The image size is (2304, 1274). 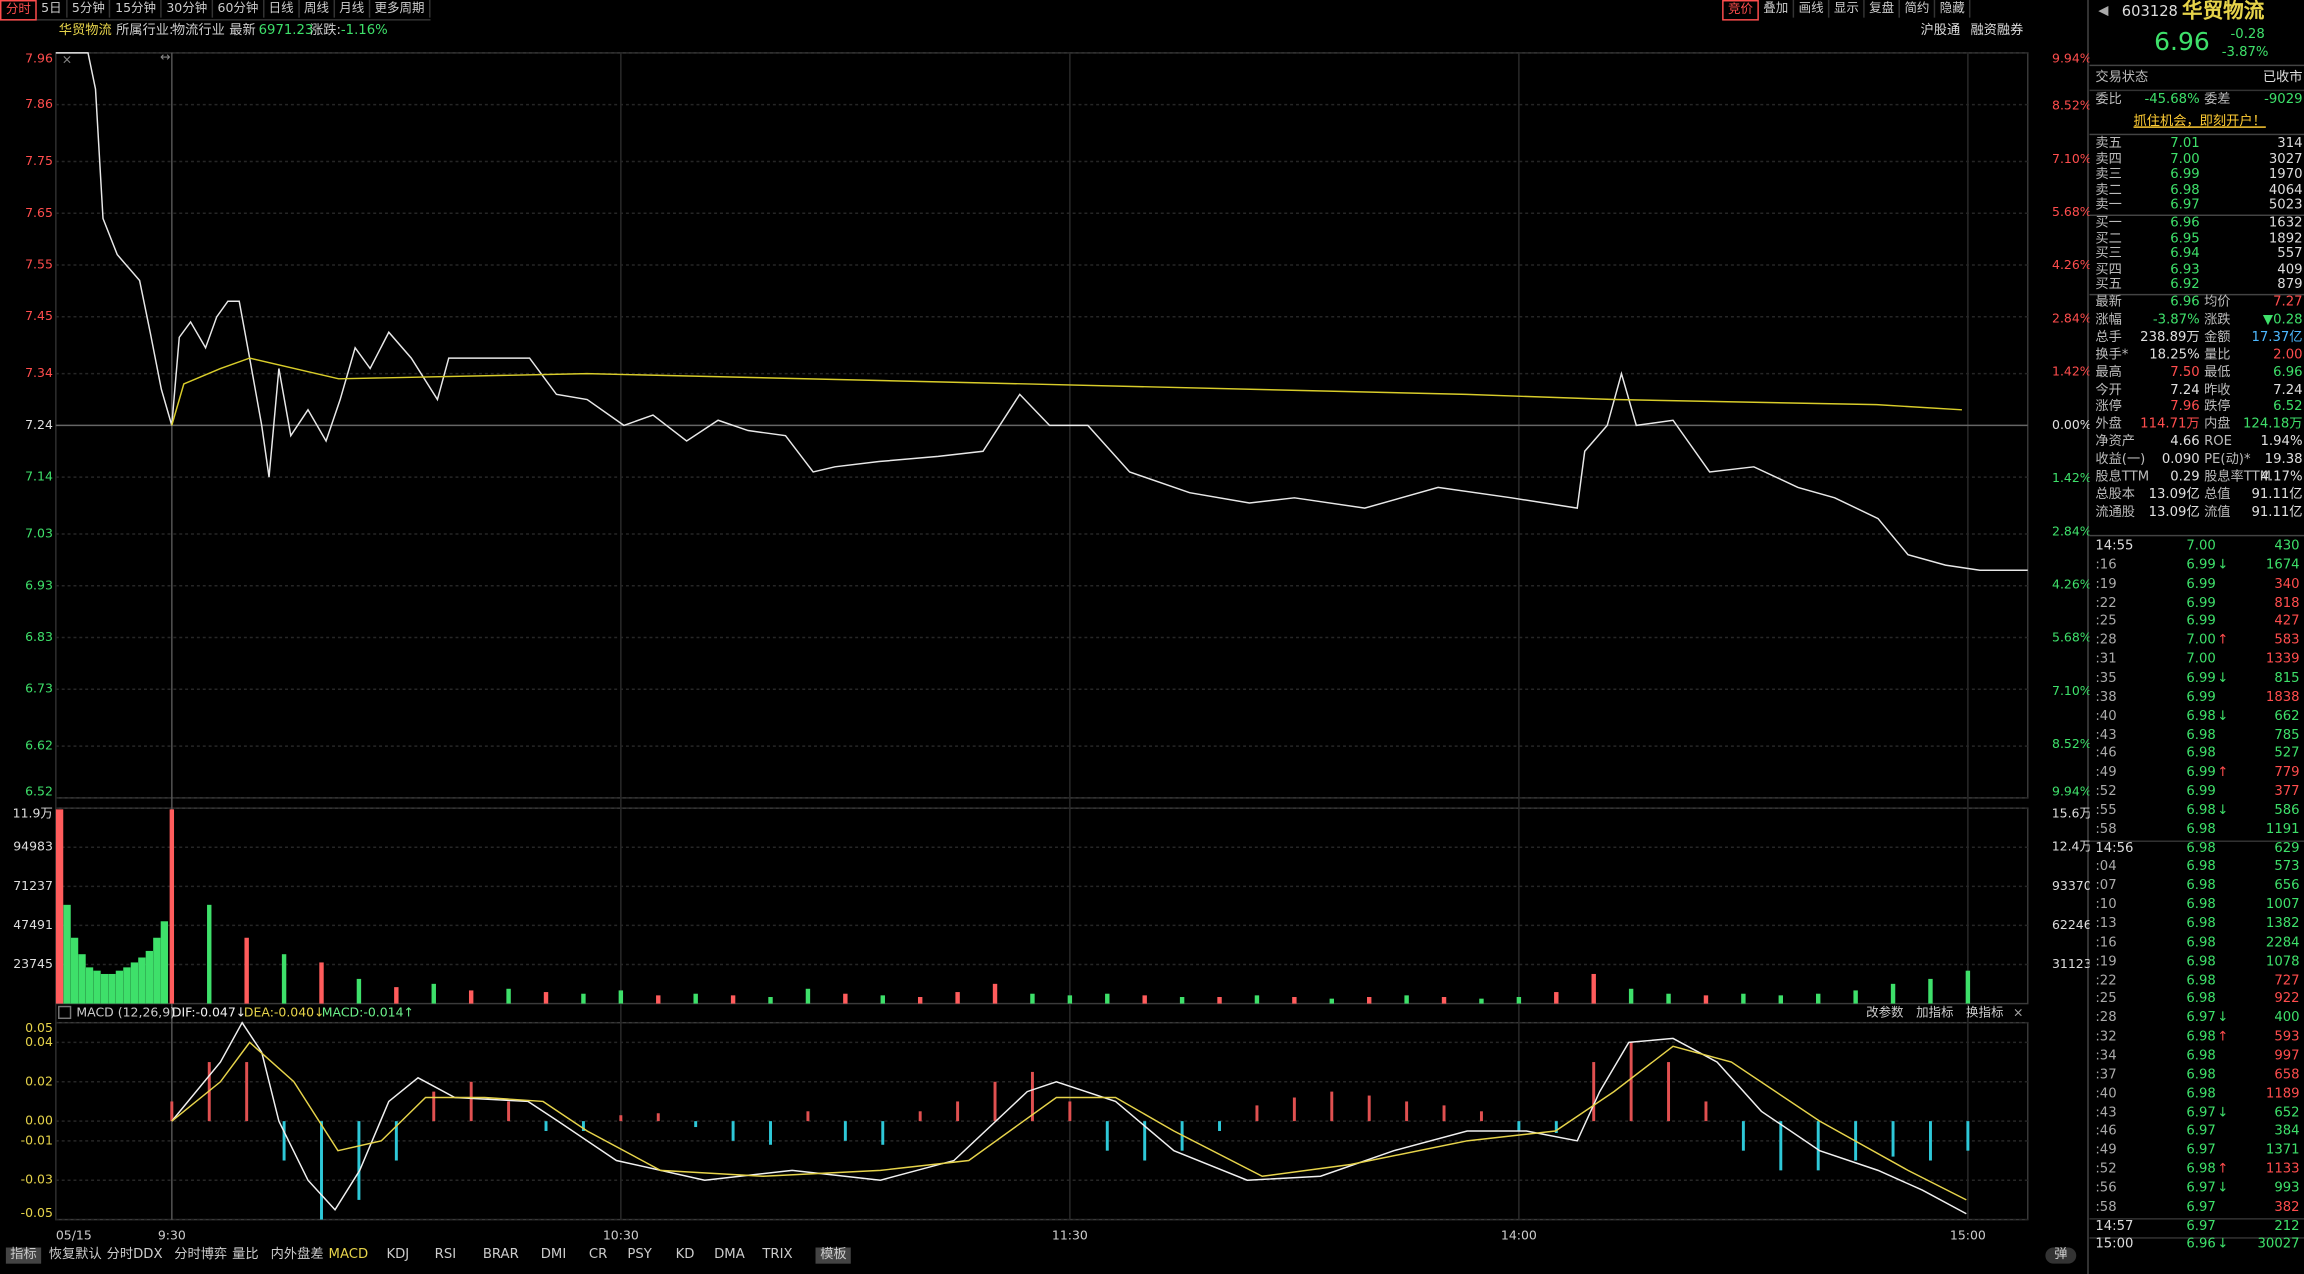 What do you see at coordinates (2201, 679) in the screenshot?
I see `trade-price: 6.99` at bounding box center [2201, 679].